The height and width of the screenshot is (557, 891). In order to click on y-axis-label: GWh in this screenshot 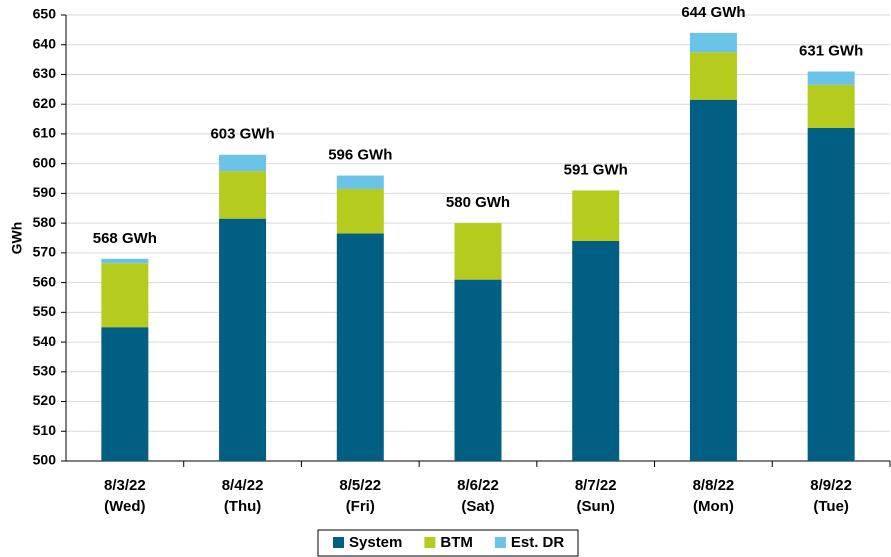, I will do `click(17, 238)`.